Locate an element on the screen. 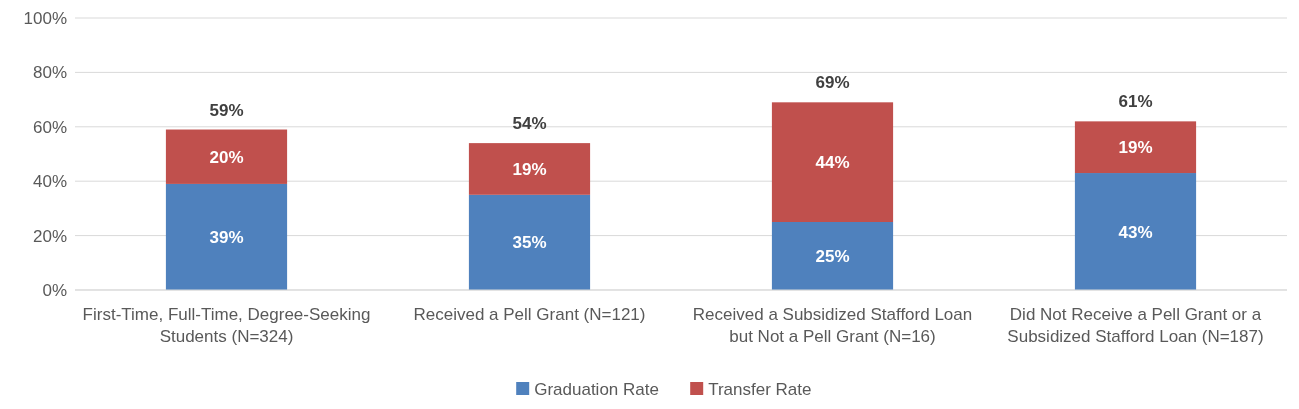  x-tick-label: Received a Subsidized Stafford Loan but Not a Pell Grant (N=16) is located at coordinates (832, 325).